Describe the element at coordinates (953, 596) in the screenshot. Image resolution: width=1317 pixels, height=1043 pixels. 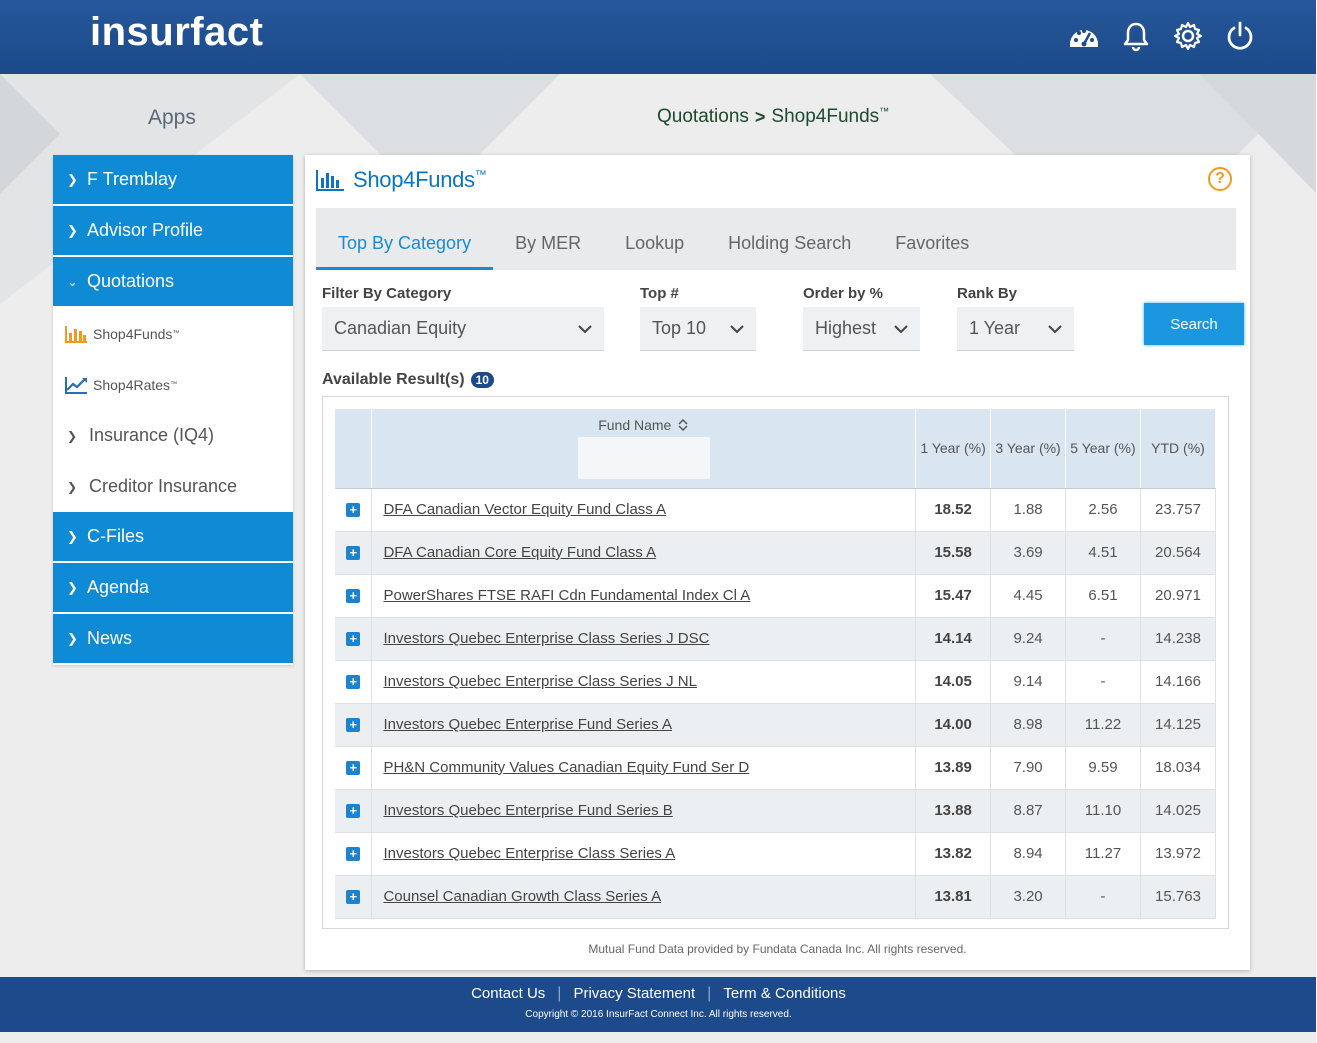
I see `cell-1-year: 15.47` at that location.